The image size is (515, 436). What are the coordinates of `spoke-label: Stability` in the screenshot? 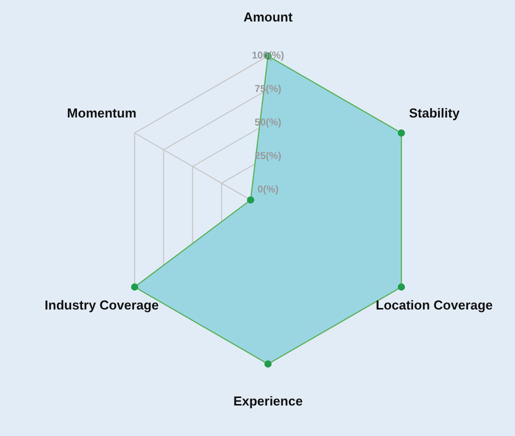 It's located at (434, 112).